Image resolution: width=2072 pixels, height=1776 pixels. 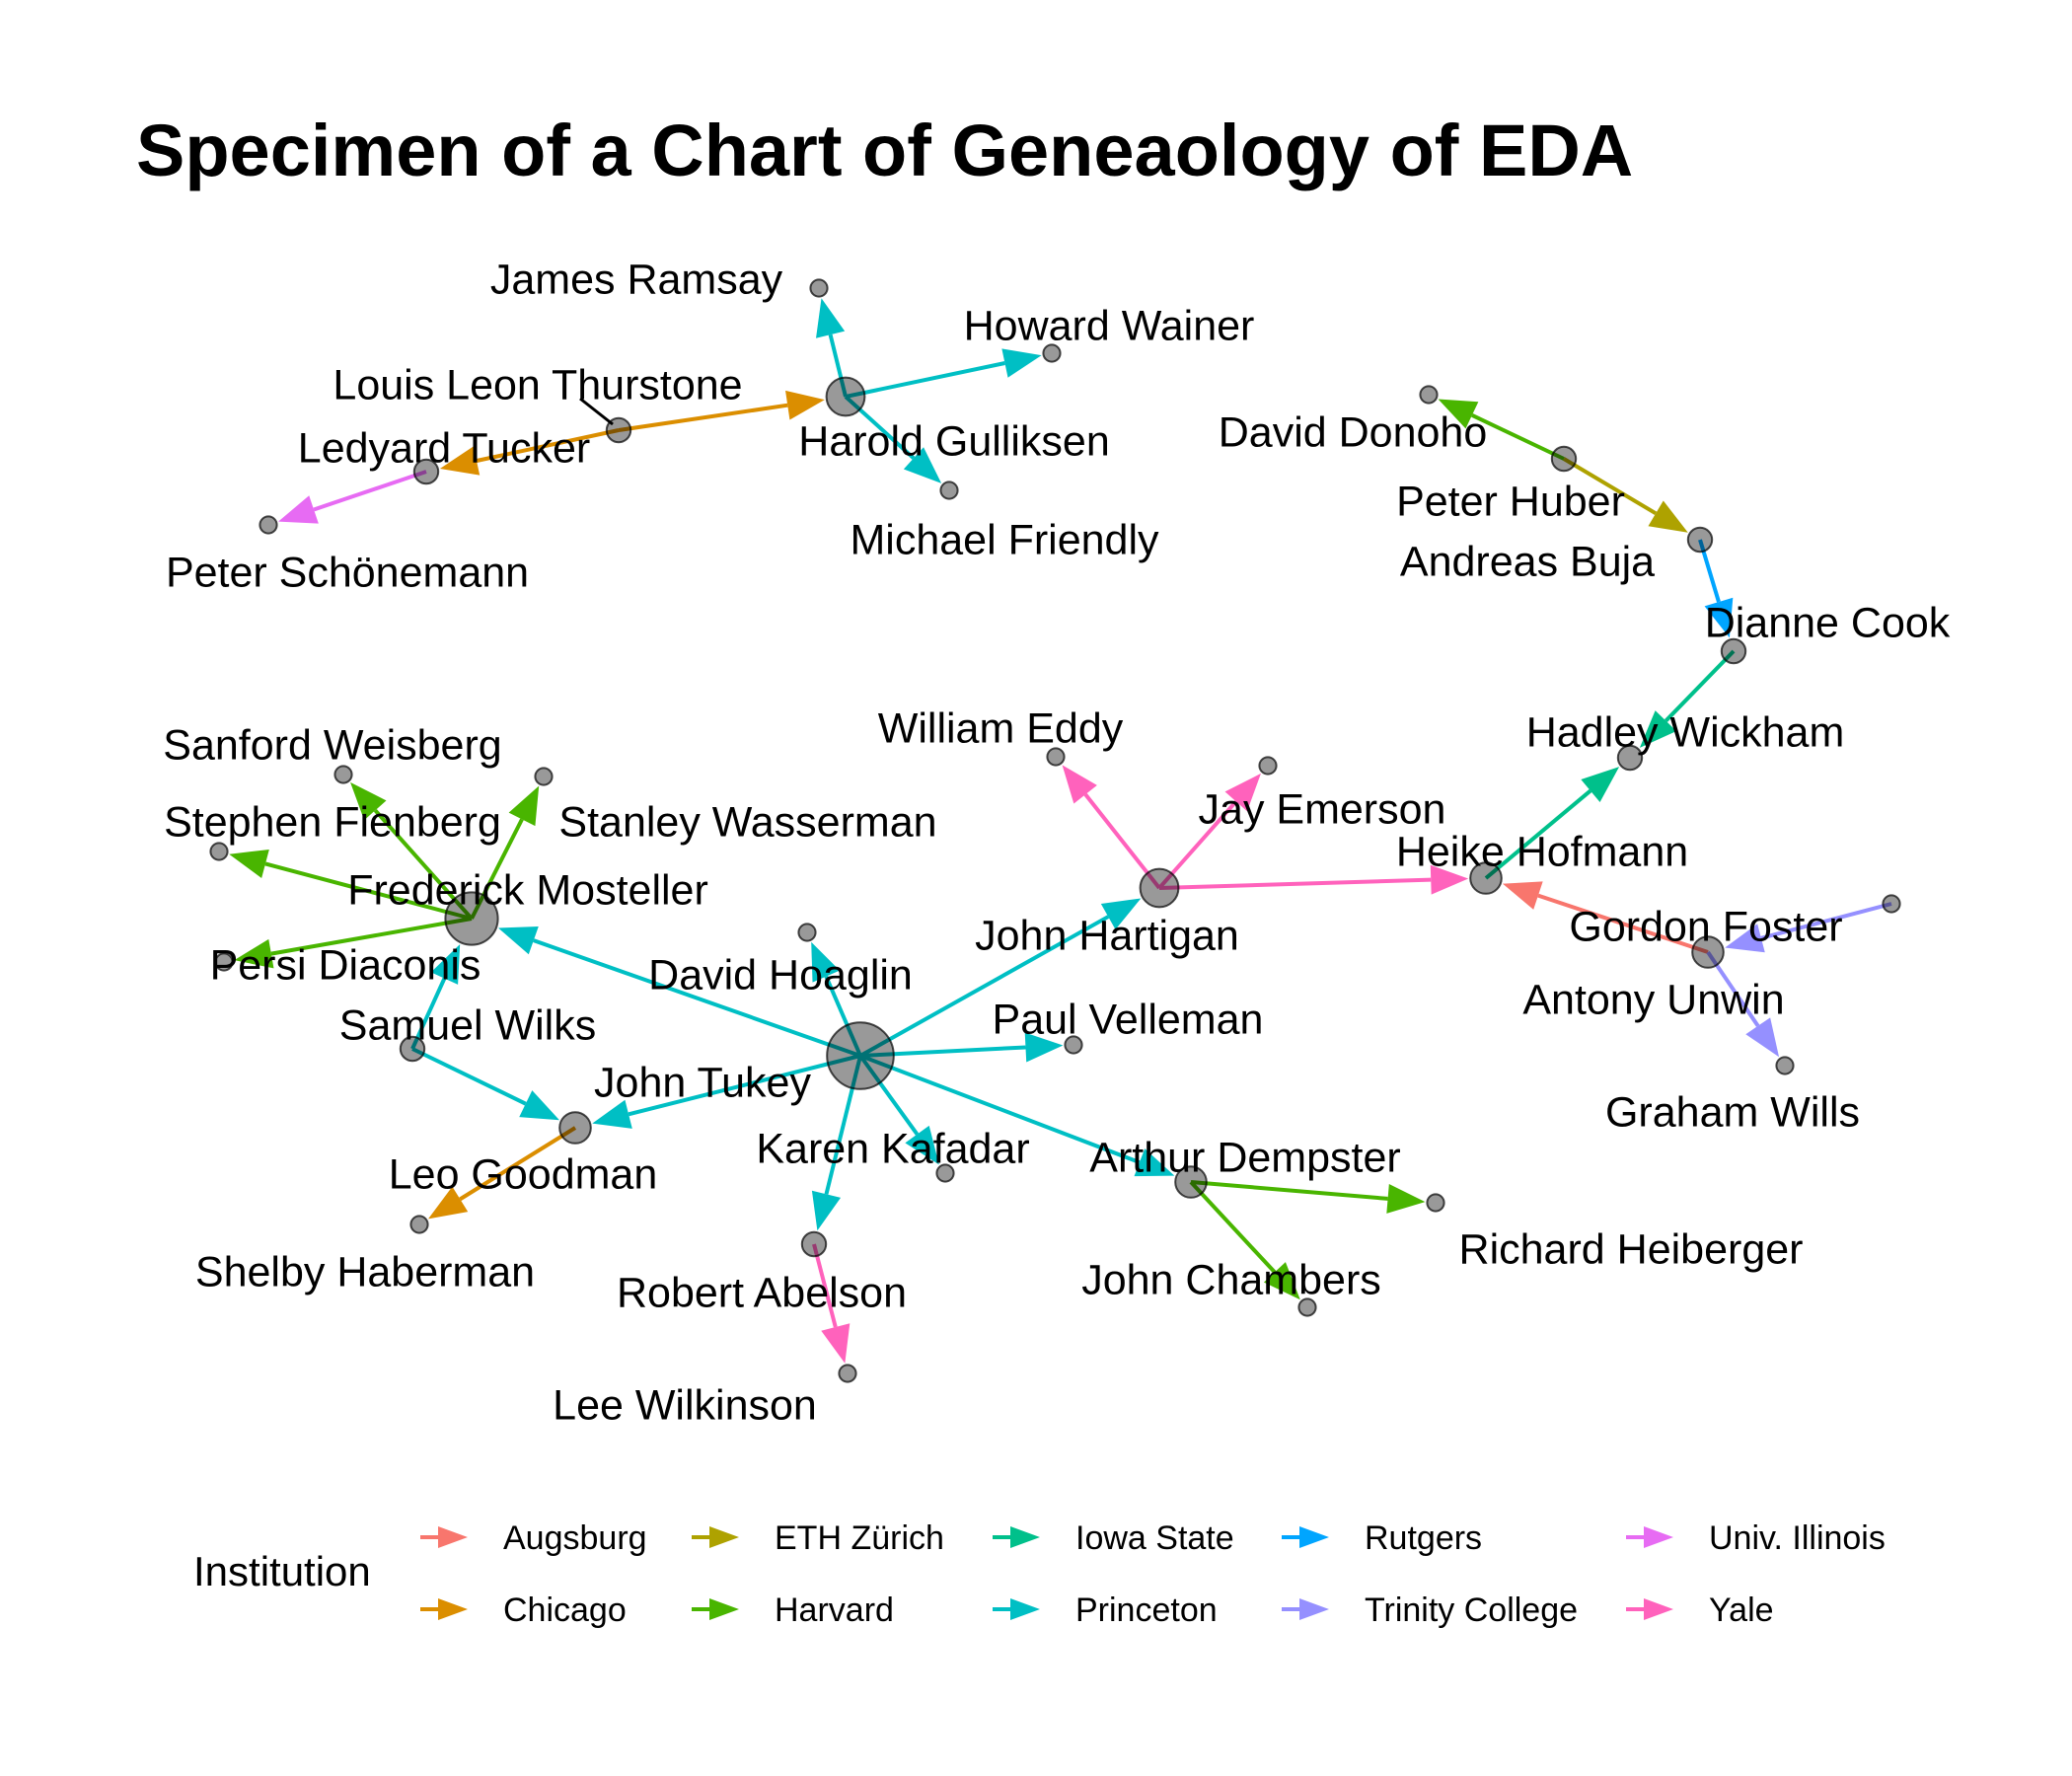 I want to click on label-david-hoaglin: David Hoaglin, so click(x=781, y=975).